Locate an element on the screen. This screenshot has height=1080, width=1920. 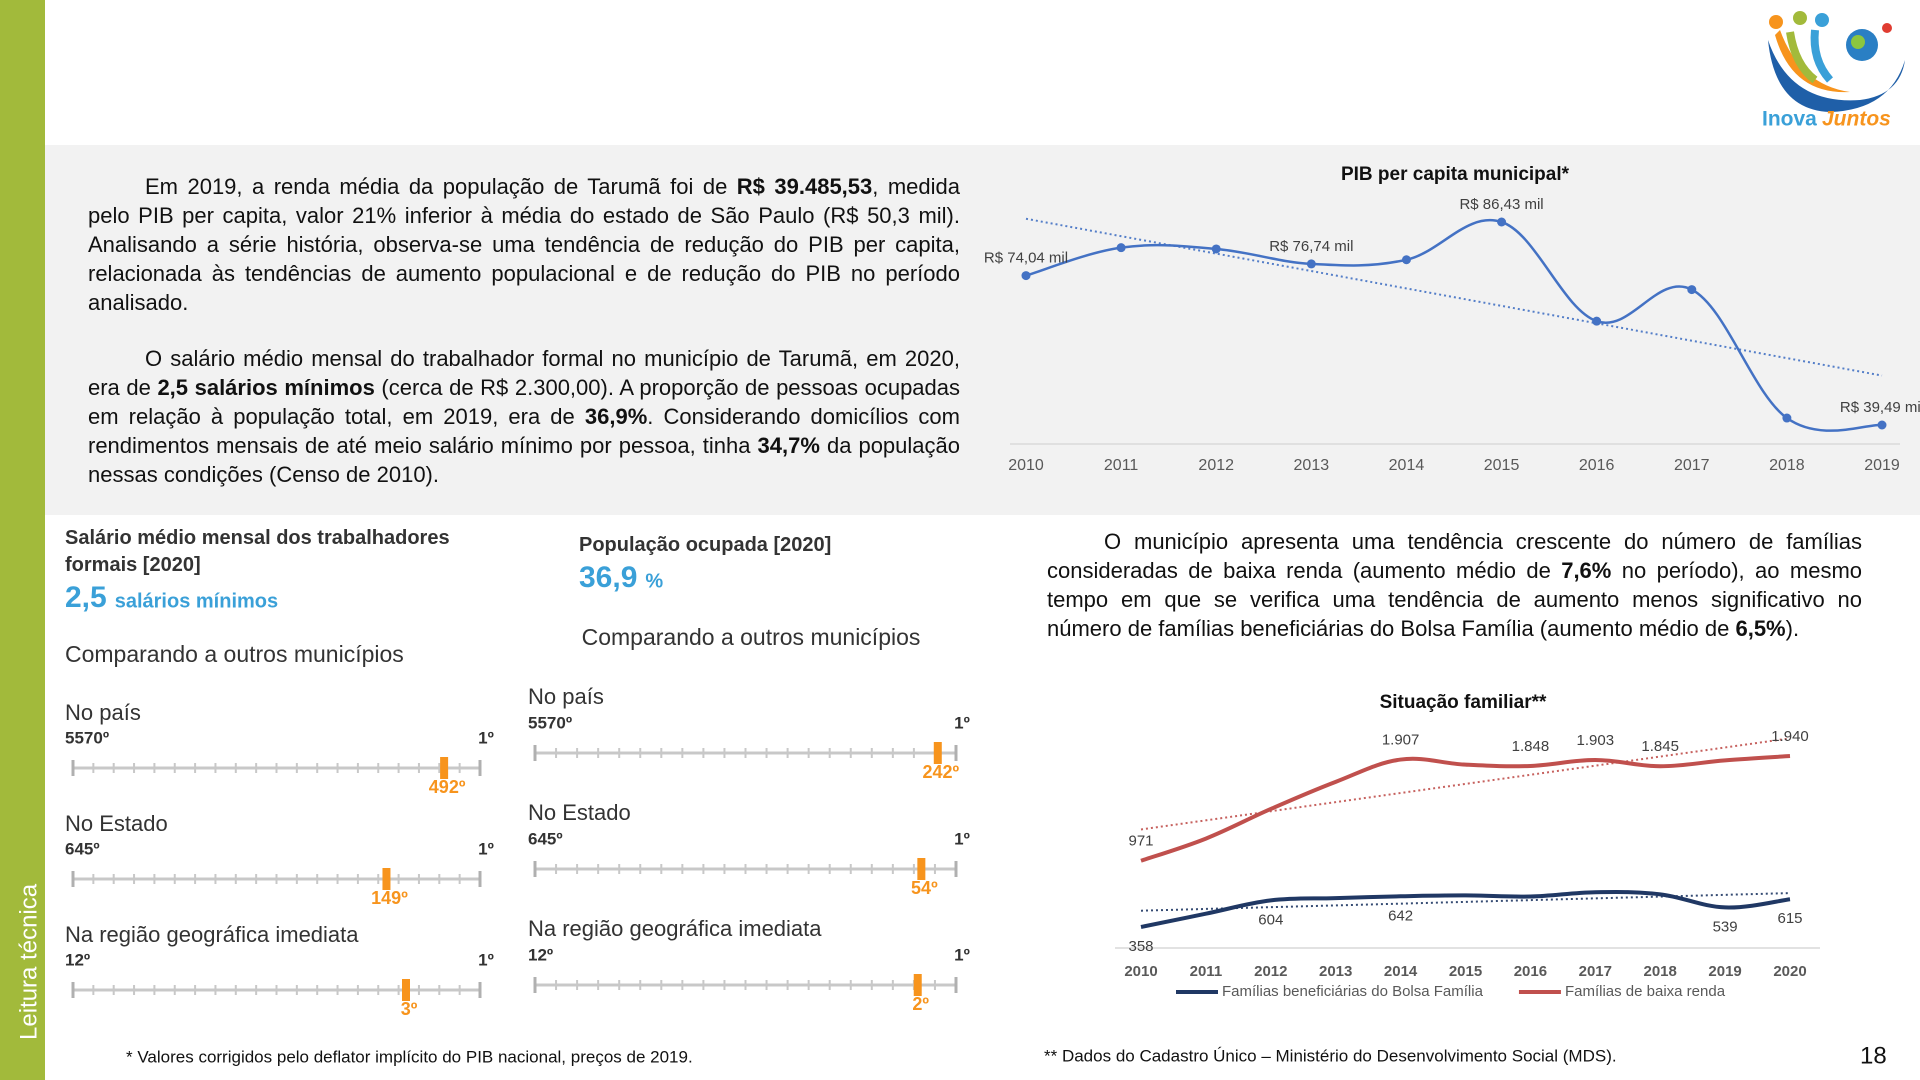
x-tick-label: 2018 is located at coordinates (1660, 971).